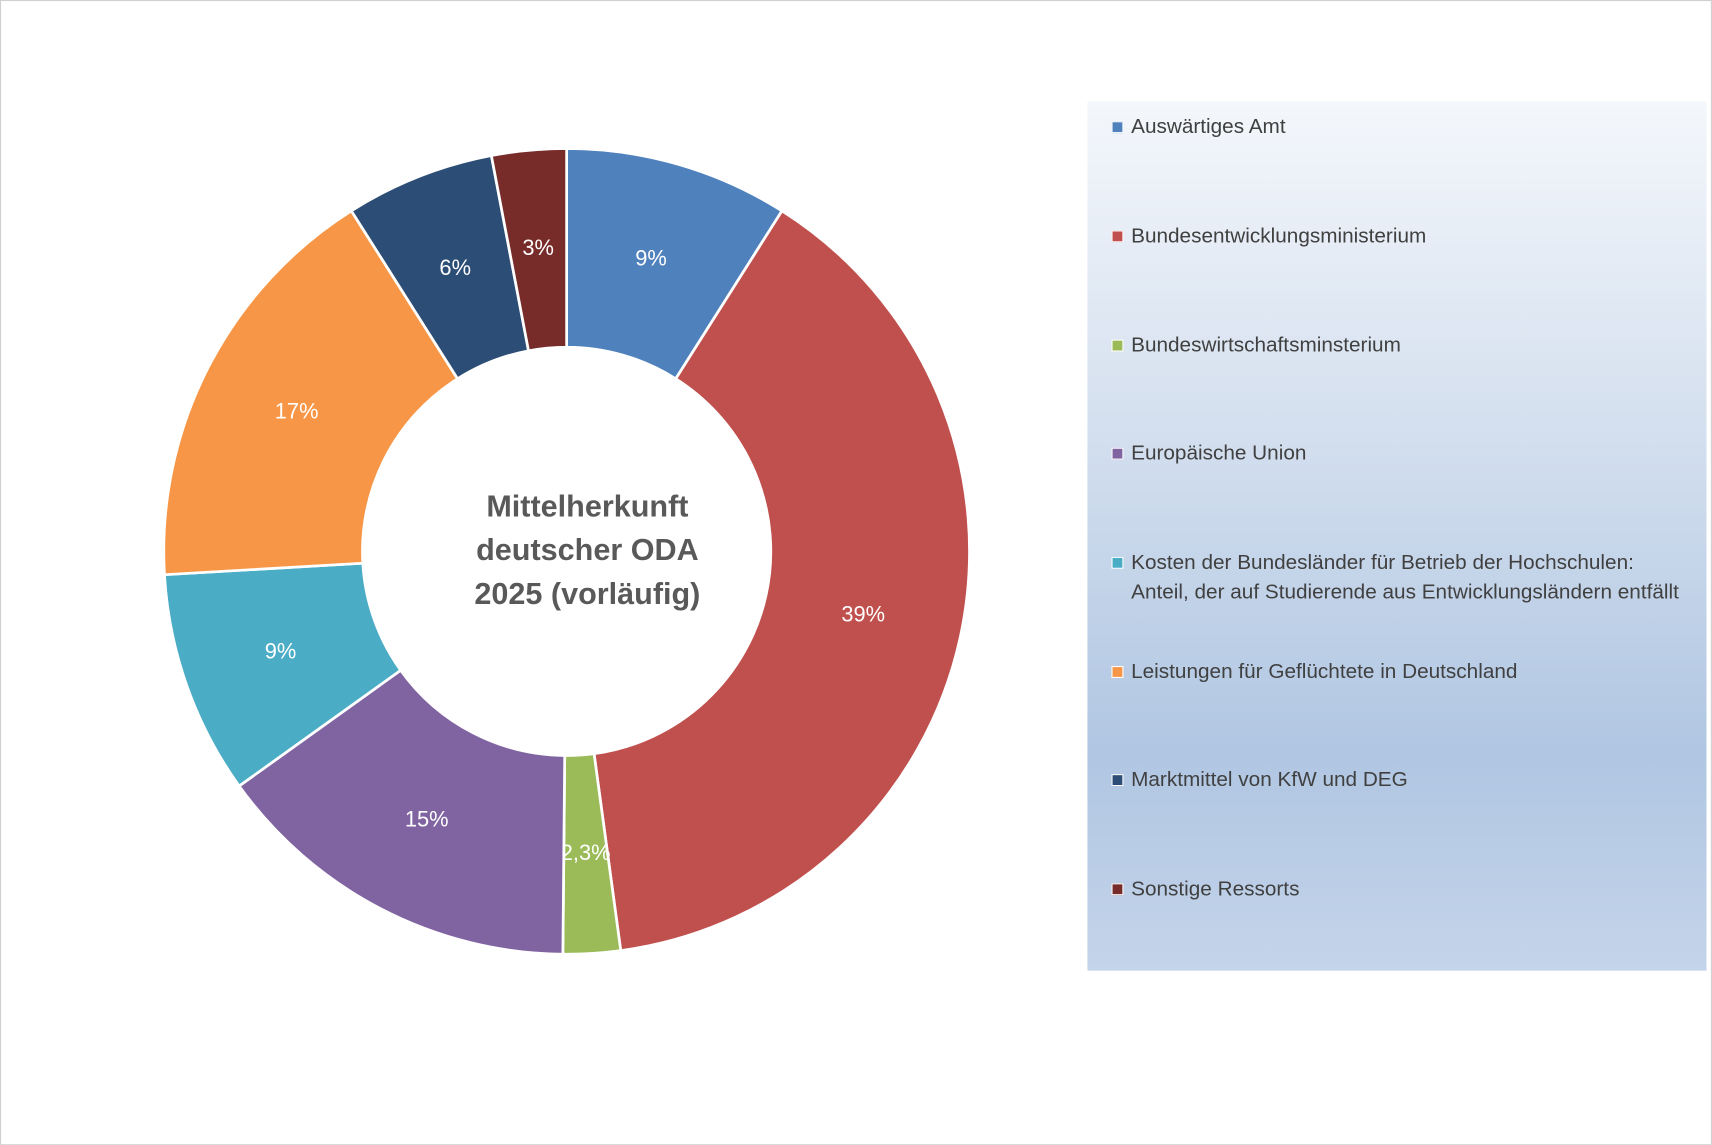 The height and width of the screenshot is (1145, 1712). What do you see at coordinates (1266, 346) in the screenshot?
I see `legend-label: Bundeswirtschaftsminsterium` at bounding box center [1266, 346].